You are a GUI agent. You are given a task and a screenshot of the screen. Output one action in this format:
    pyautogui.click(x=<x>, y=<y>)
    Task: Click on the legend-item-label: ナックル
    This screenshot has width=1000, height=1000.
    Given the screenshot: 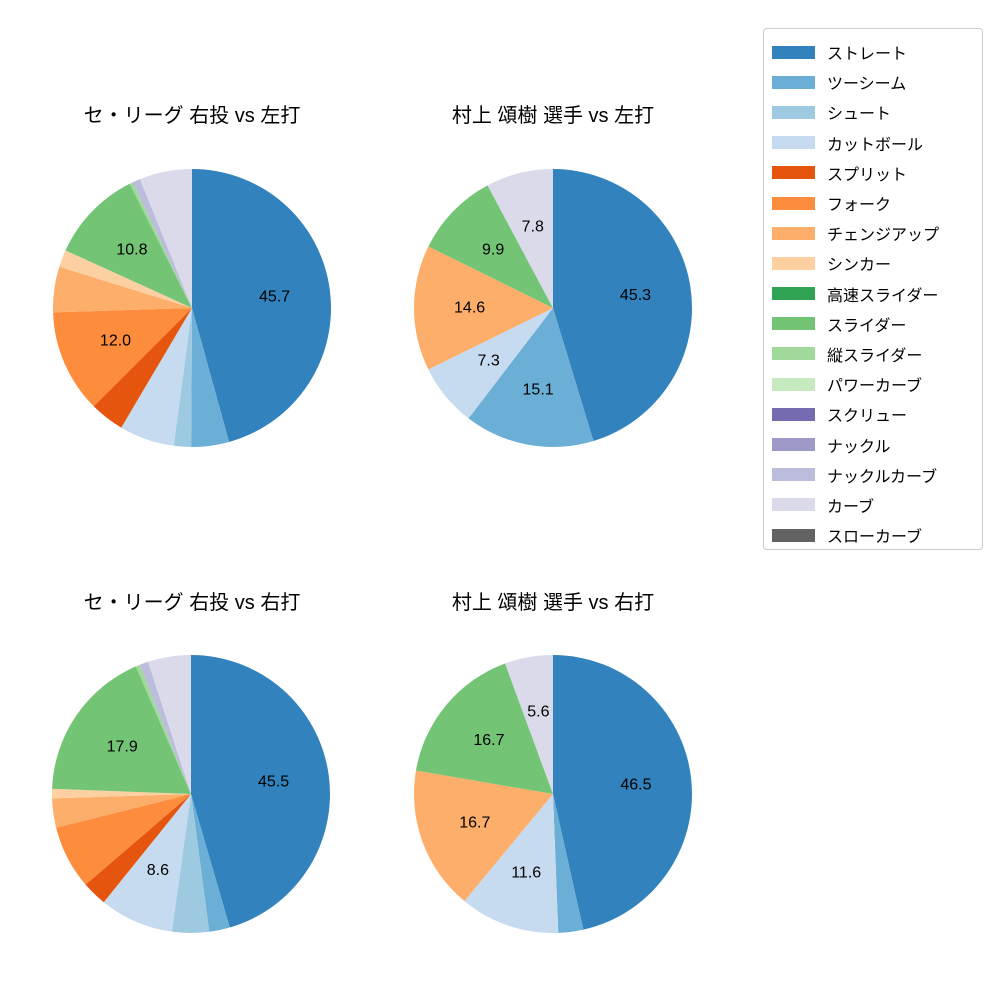 What is the action you would take?
    pyautogui.click(x=859, y=447)
    